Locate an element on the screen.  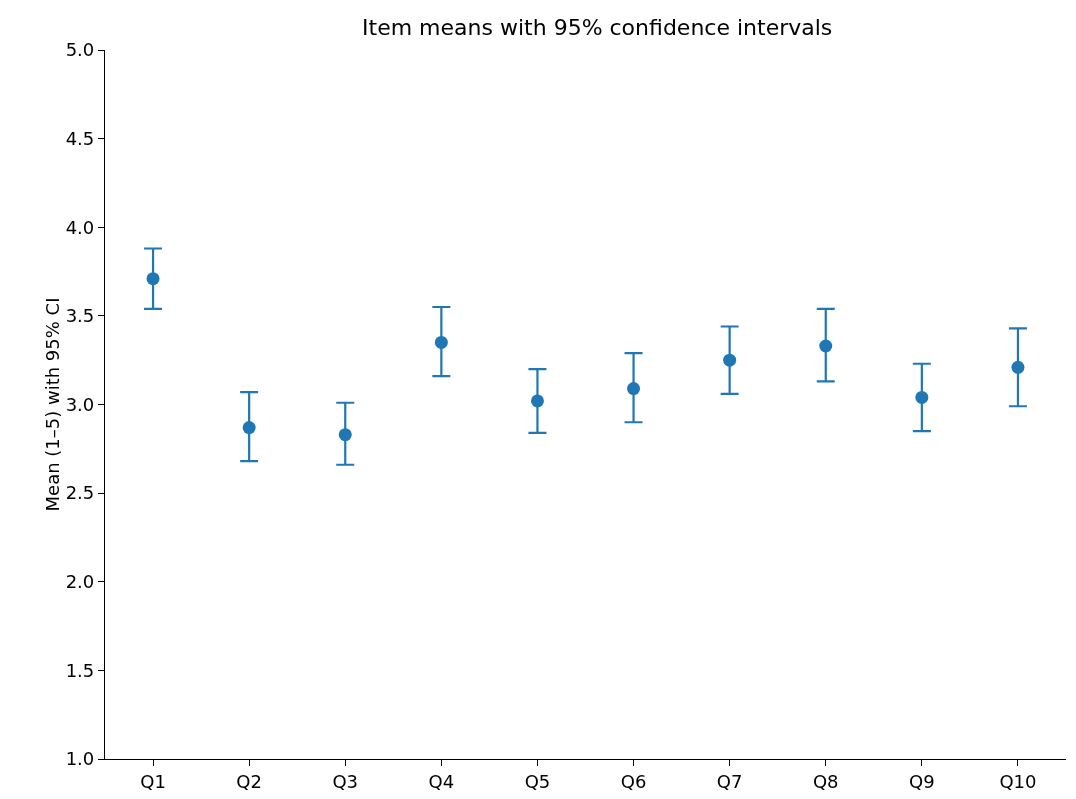
y-tick-label: 4.5 is located at coordinates (80, 138).